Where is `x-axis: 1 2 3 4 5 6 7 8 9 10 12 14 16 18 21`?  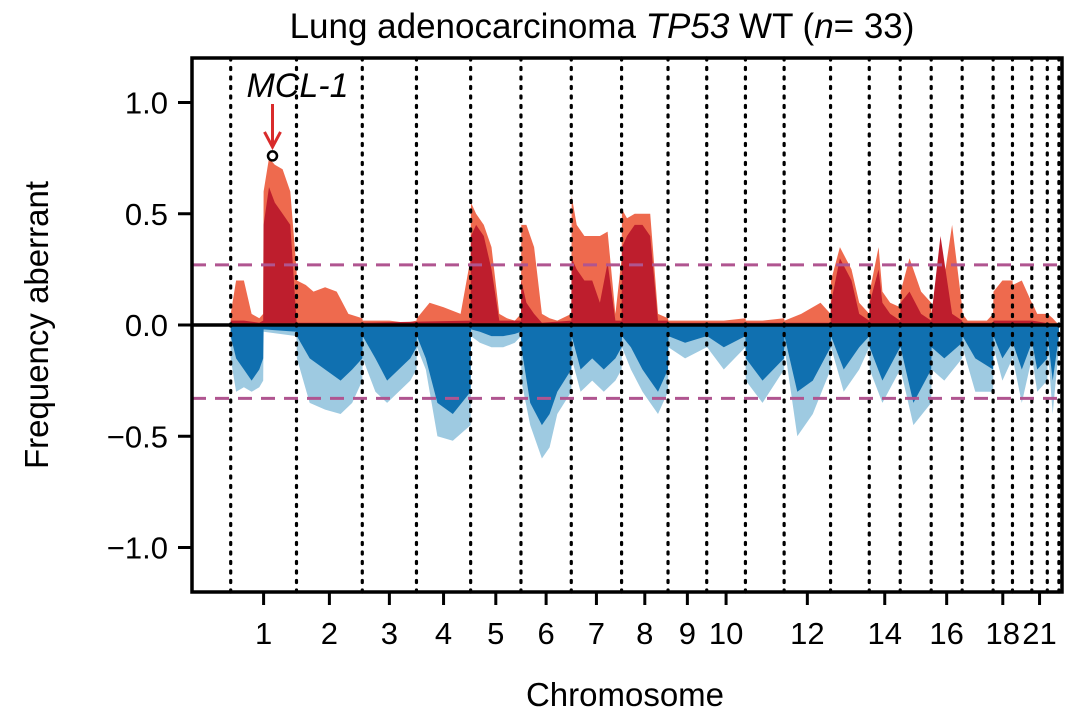
x-axis: 1 2 3 4 5 6 7 8 9 10 12 14 16 18 21 is located at coordinates (656, 621).